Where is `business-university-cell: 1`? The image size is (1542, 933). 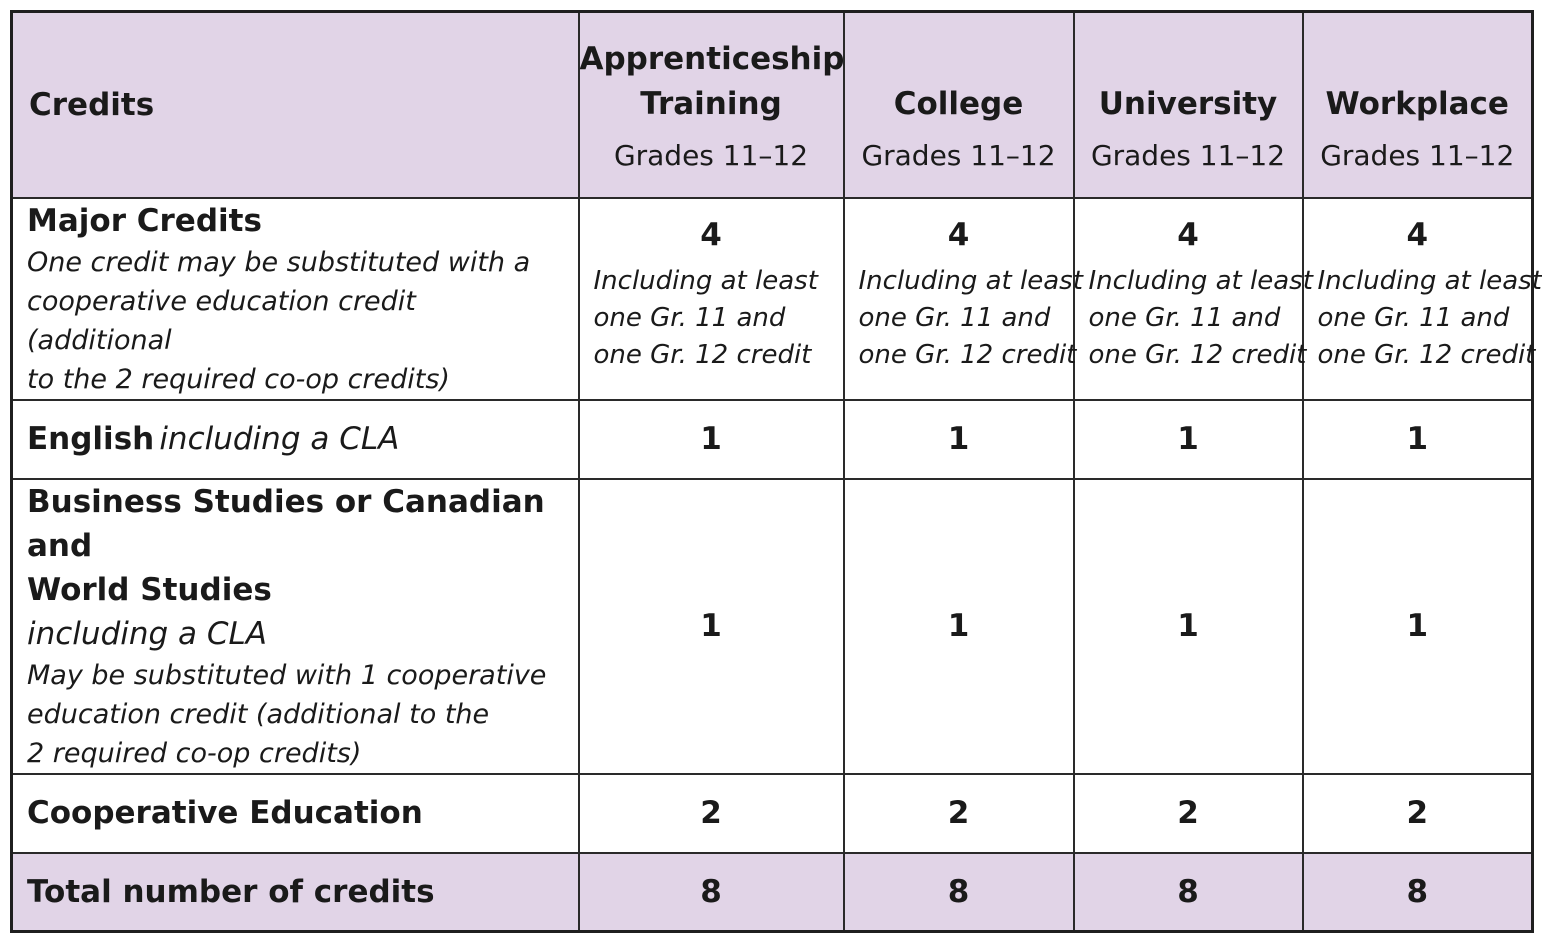 business-university-cell: 1 is located at coordinates (1188, 626).